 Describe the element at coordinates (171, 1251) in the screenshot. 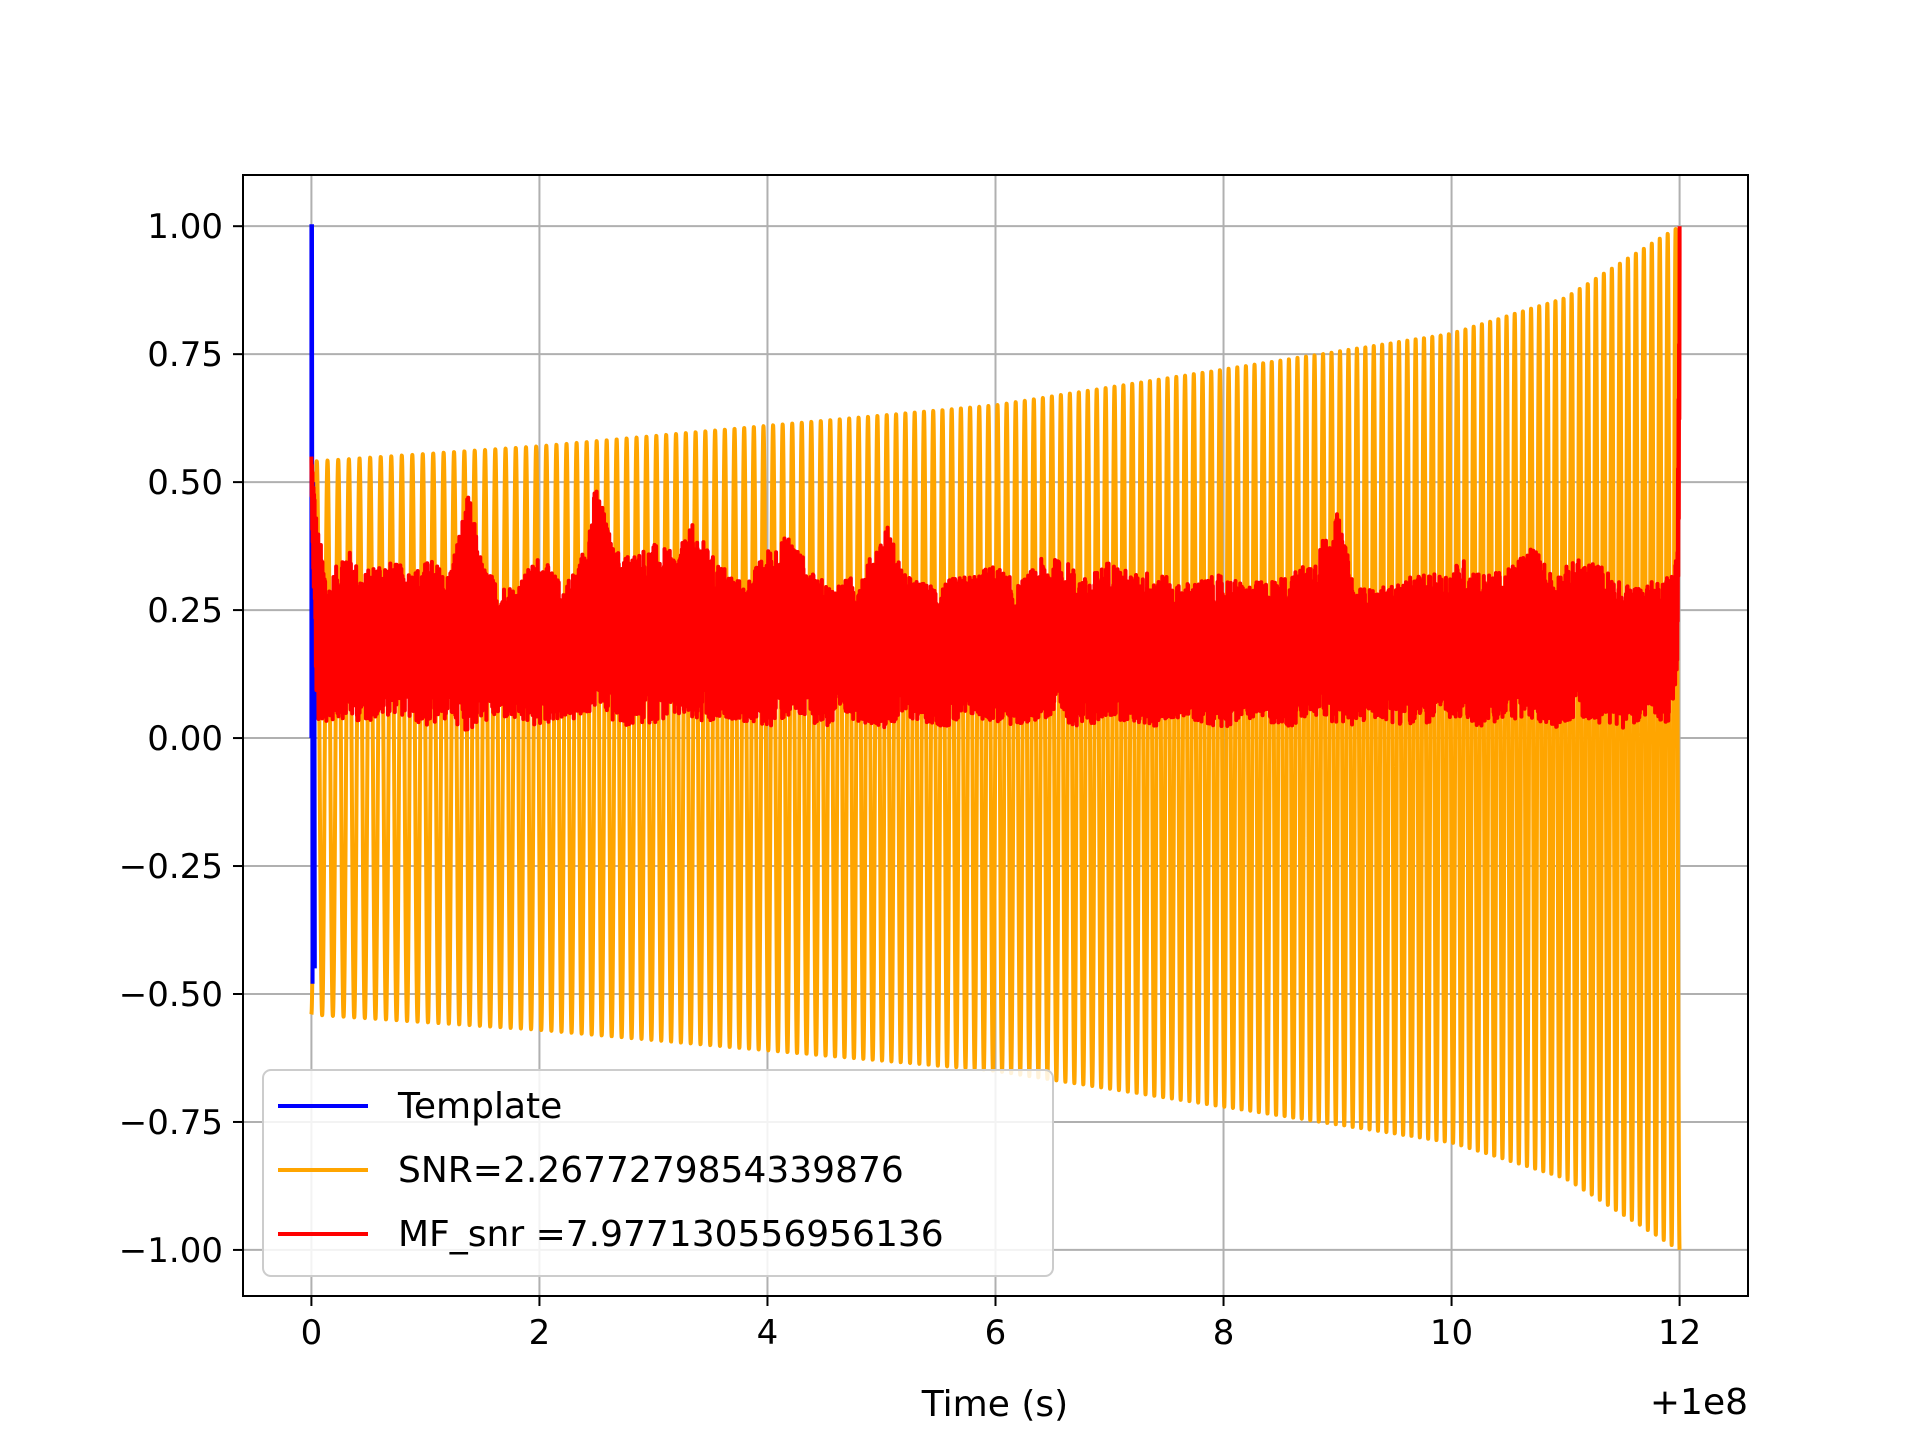

I see `y-tick-label: −1.00` at that location.